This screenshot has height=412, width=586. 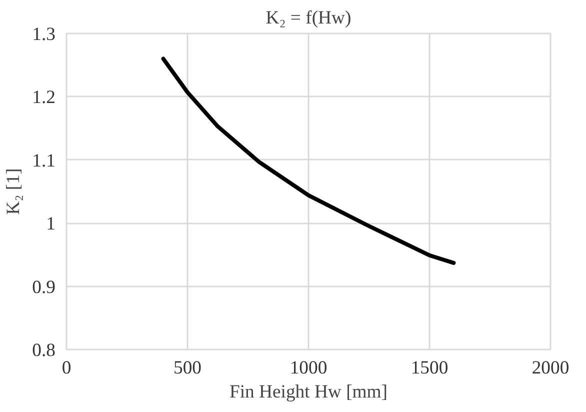 I want to click on x-tick-label: 500, so click(x=188, y=368).